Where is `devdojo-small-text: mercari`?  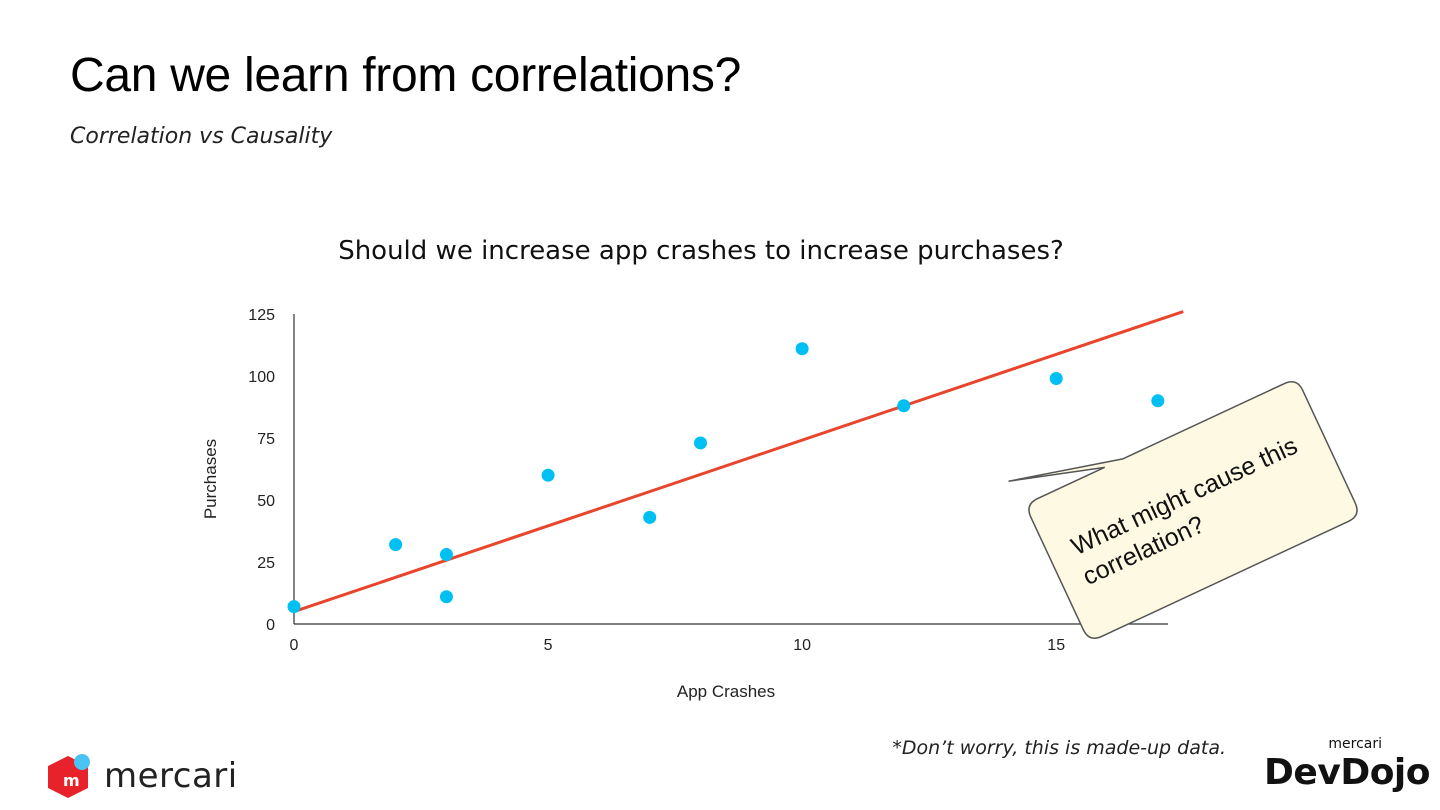 devdojo-small-text: mercari is located at coordinates (1355, 744).